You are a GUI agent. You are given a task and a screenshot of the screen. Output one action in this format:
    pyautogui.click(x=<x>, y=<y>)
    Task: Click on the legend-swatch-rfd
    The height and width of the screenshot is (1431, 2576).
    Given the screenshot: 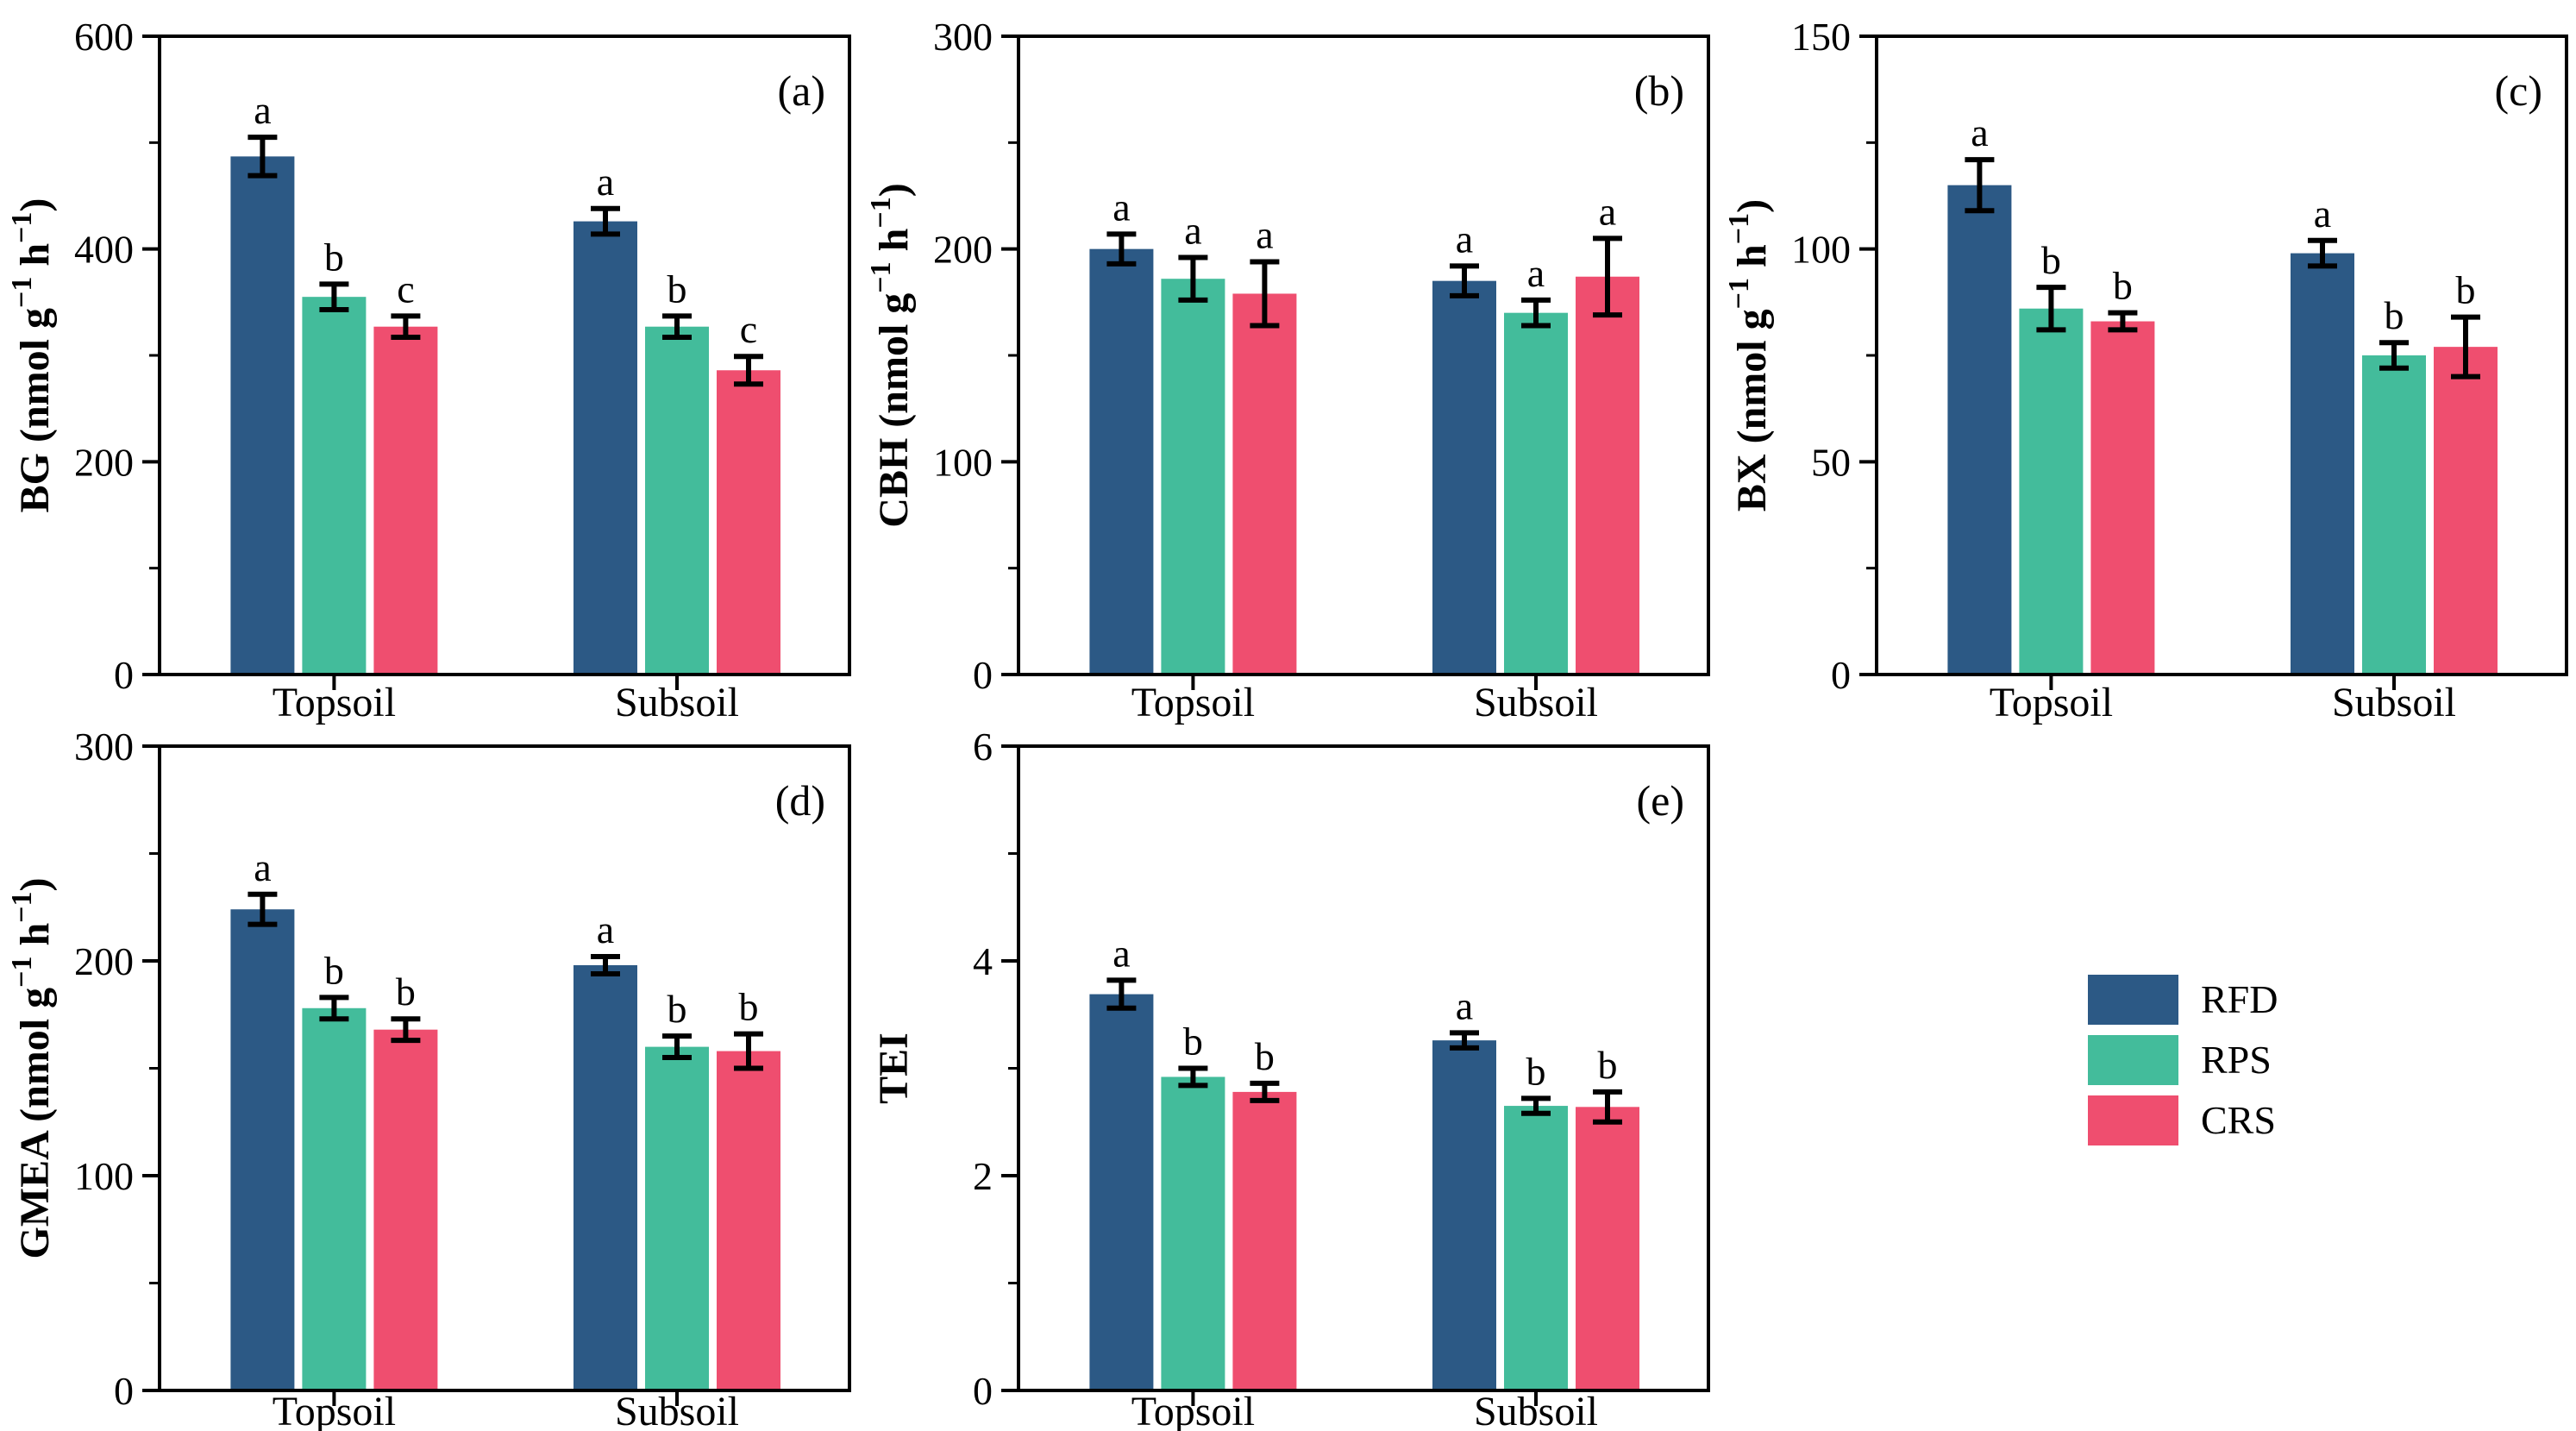 What is the action you would take?
    pyautogui.click(x=2133, y=1000)
    